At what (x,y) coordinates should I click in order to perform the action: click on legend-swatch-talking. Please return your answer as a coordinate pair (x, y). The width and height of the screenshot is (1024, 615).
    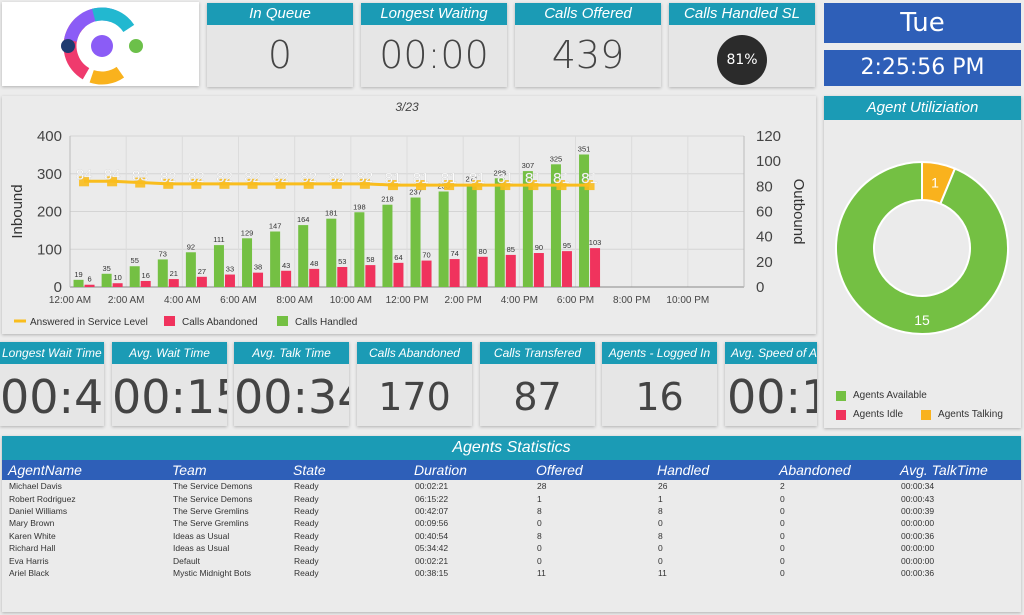
    Looking at the image, I should click on (926, 414).